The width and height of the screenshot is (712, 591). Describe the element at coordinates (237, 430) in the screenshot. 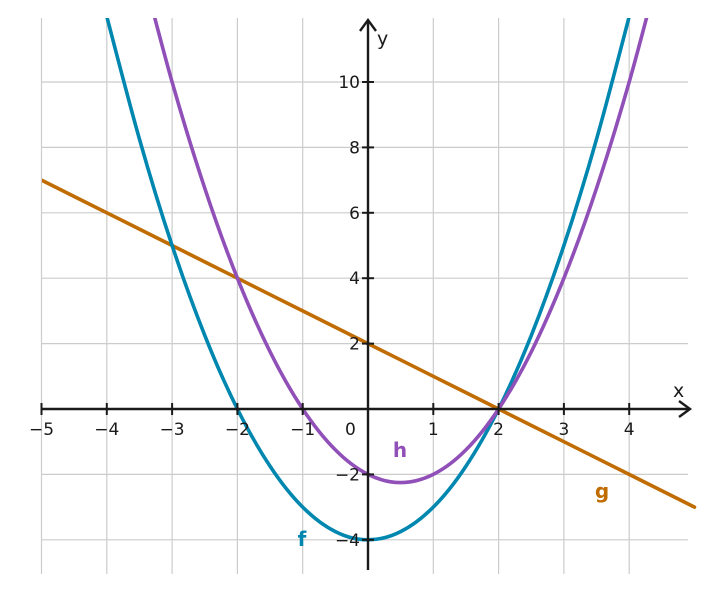

I see `x-tick-label: −2` at that location.